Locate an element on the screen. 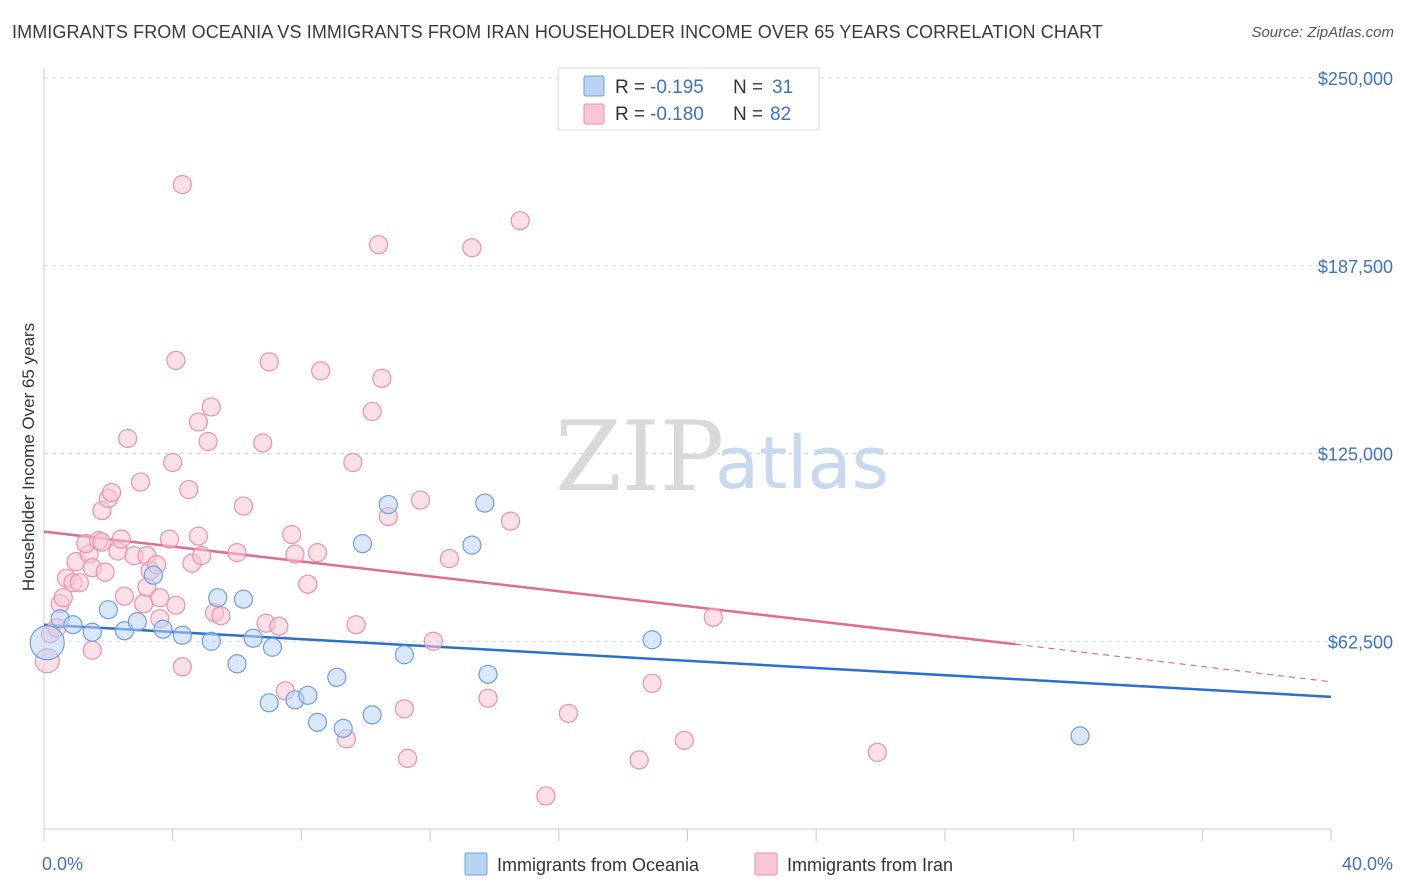 Image resolution: width=1406 pixels, height=892 pixels. bottom-legend-swatch-oceania is located at coordinates (476, 864).